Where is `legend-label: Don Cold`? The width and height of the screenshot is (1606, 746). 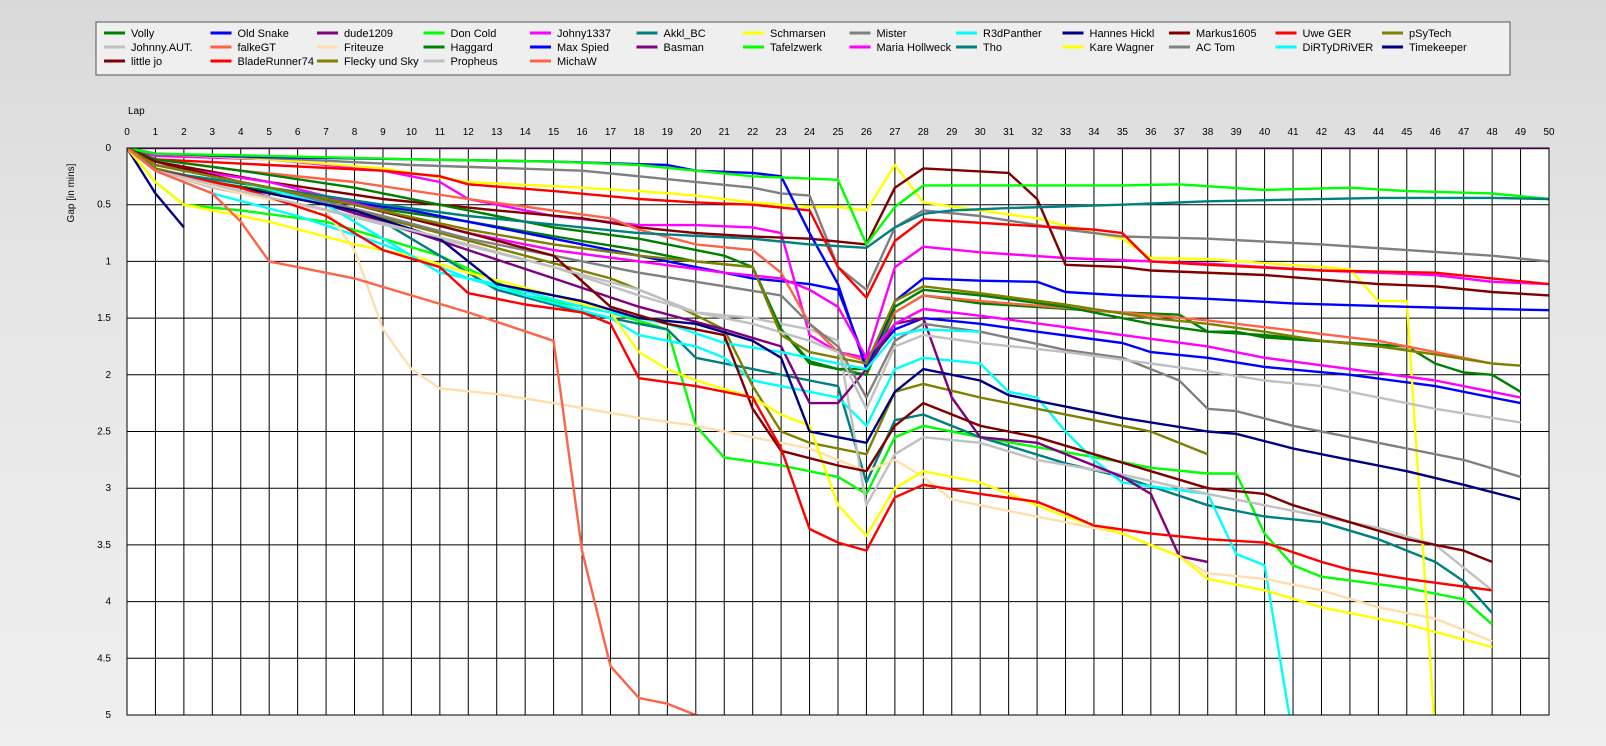 legend-label: Don Cold is located at coordinates (474, 34).